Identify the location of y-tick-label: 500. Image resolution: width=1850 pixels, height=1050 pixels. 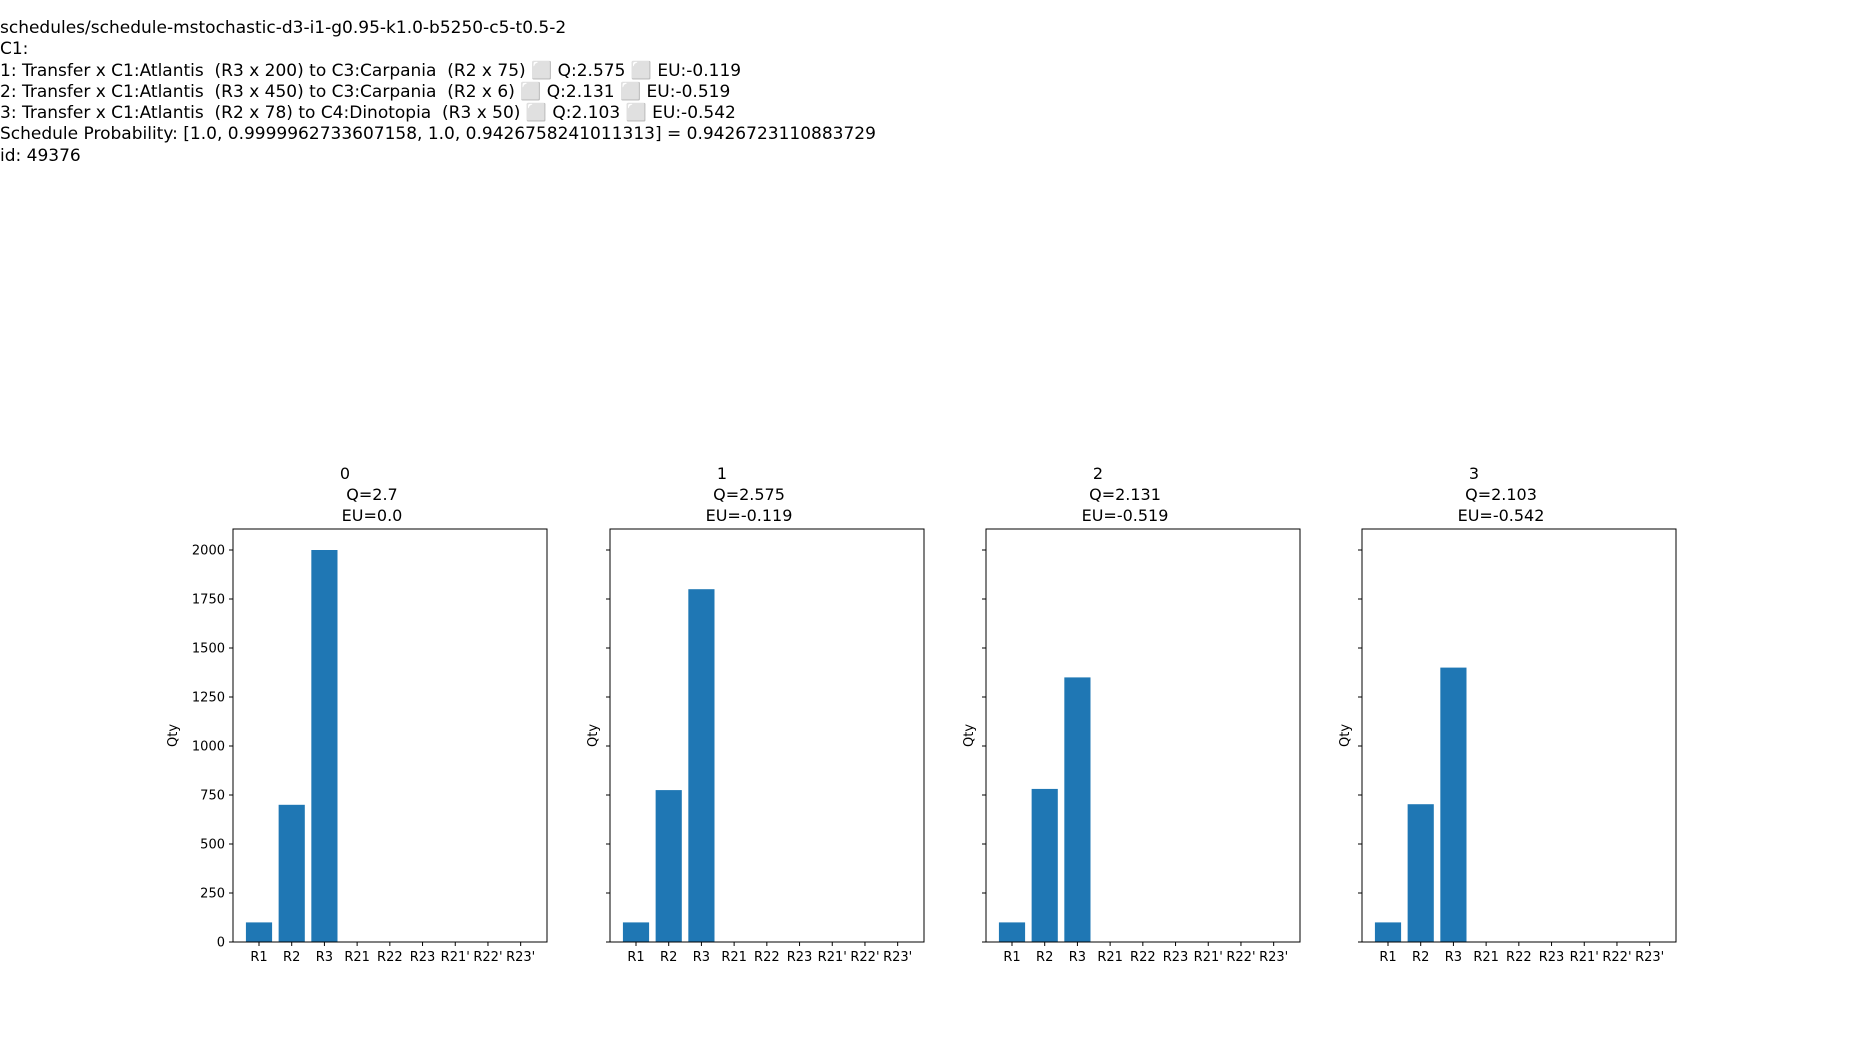
(212, 845).